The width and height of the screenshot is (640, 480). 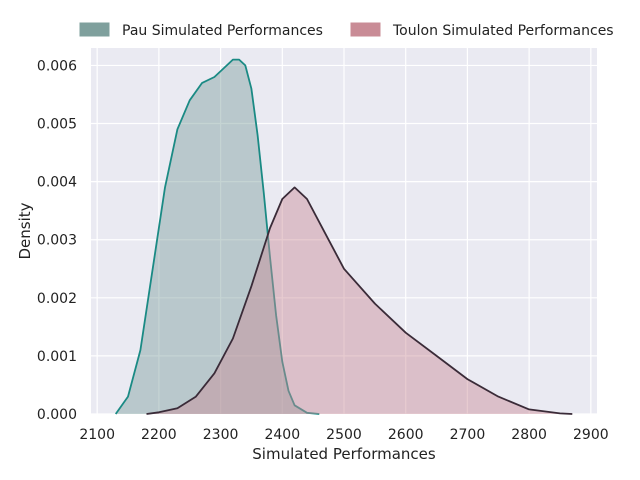 What do you see at coordinates (468, 435) in the screenshot?
I see `x-tick-label: 2700` at bounding box center [468, 435].